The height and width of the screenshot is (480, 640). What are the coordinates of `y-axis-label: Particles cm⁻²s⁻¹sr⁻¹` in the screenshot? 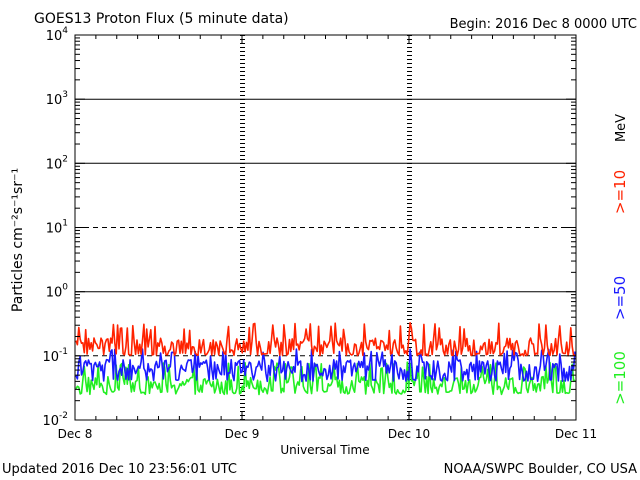 It's located at (18, 240).